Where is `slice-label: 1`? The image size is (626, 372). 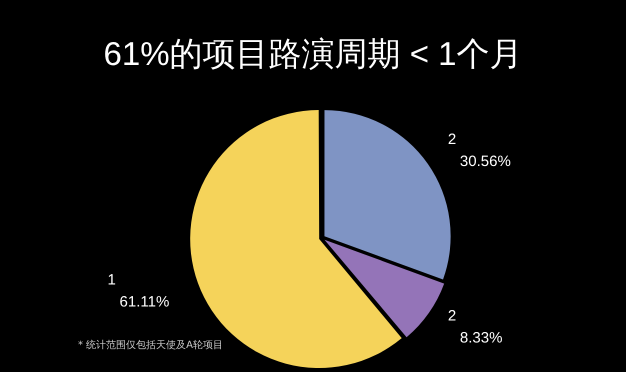
slice-label: 1 is located at coordinates (112, 280).